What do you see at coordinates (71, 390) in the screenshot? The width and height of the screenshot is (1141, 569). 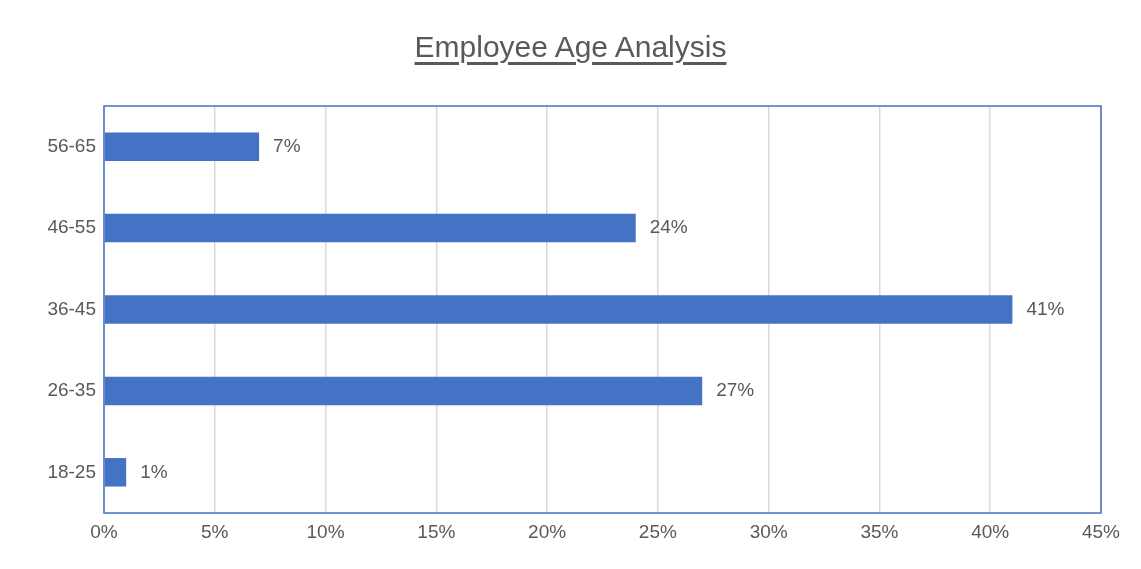 I see `y-tick-label: 26-35` at bounding box center [71, 390].